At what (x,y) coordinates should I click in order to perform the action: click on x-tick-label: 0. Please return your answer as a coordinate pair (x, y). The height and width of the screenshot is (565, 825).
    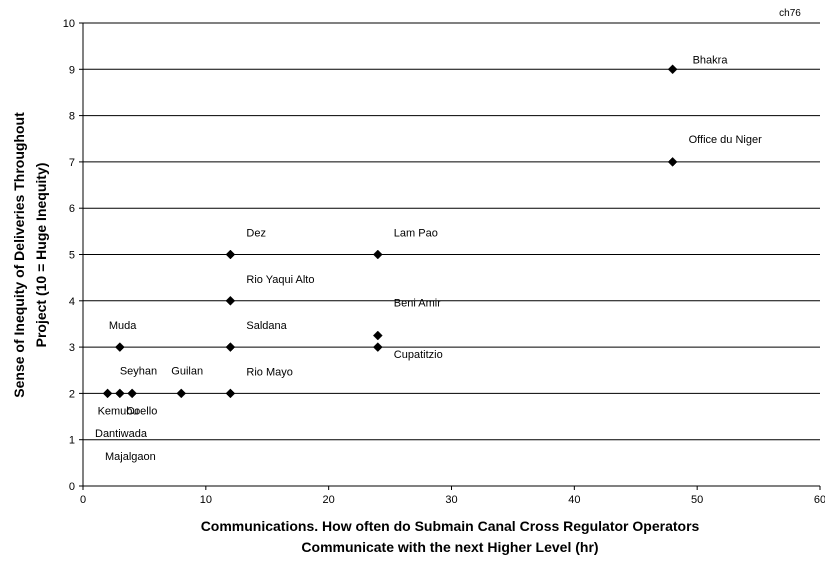
    Looking at the image, I should click on (83, 500).